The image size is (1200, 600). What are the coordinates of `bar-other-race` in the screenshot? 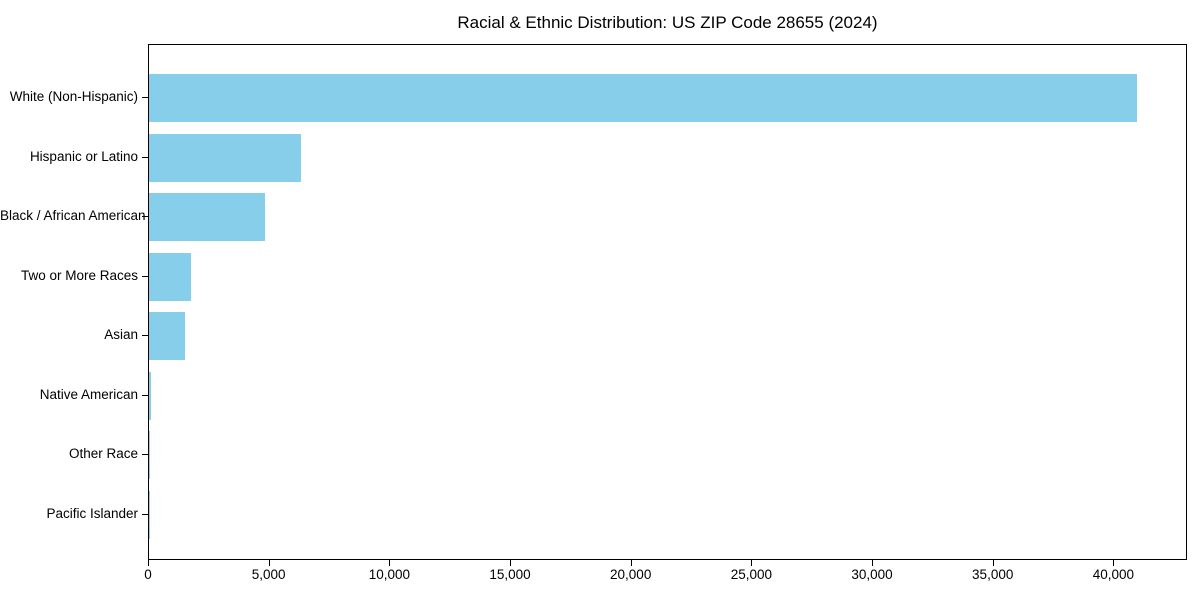 It's located at (150, 455).